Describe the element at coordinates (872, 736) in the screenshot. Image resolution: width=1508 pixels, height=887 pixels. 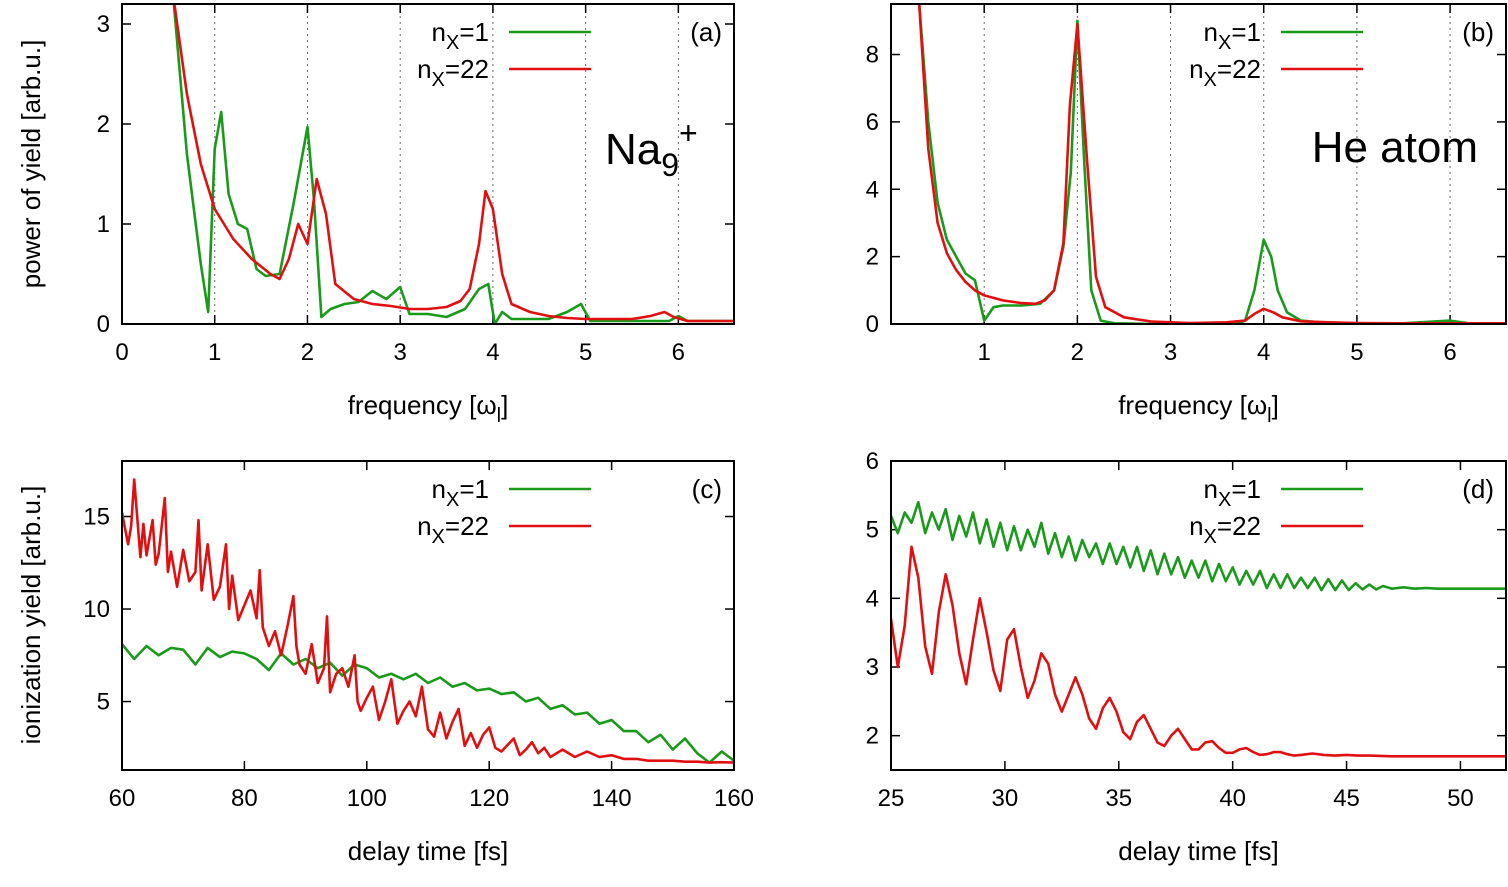
I see `ytick-label-d-0: 2` at that location.